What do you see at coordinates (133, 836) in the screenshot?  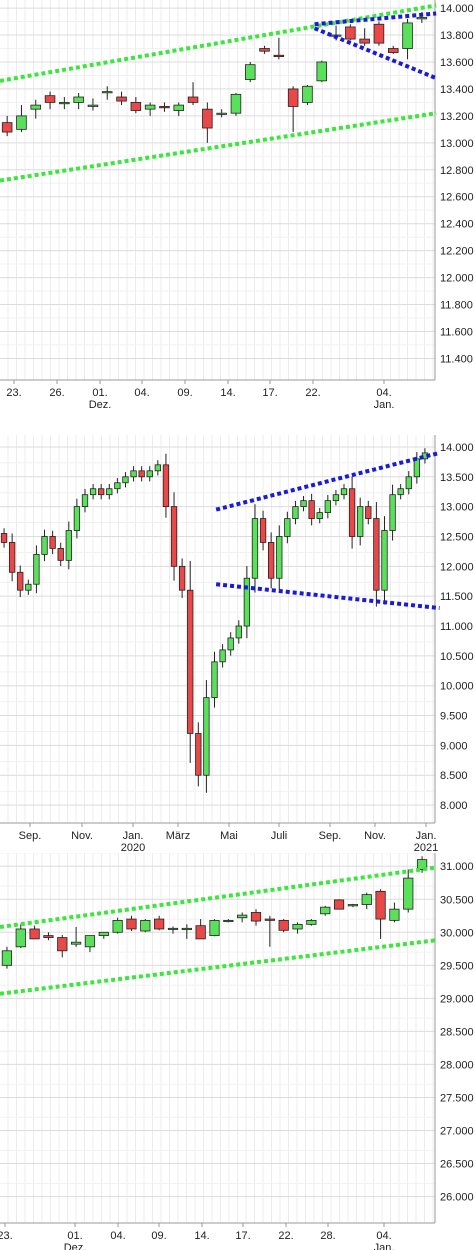 I see `x-tick-label: Jan.` at bounding box center [133, 836].